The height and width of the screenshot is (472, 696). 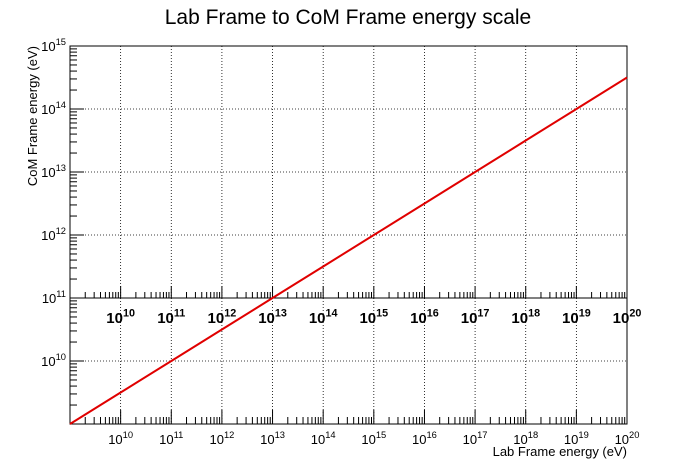 What do you see at coordinates (323, 317) in the screenshot?
I see `overlay-tick-label: 1014` at bounding box center [323, 317].